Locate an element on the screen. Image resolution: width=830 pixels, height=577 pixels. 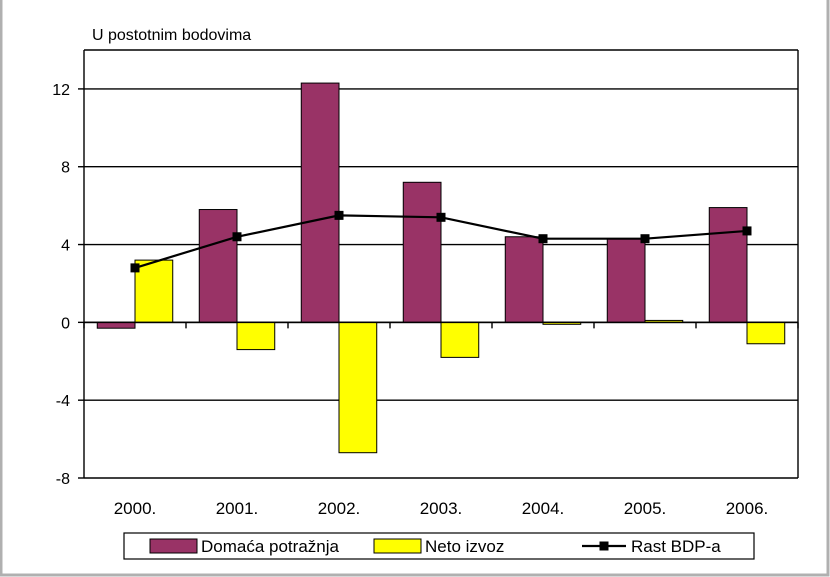
legend-label: Neto izvoz is located at coordinates (464, 546).